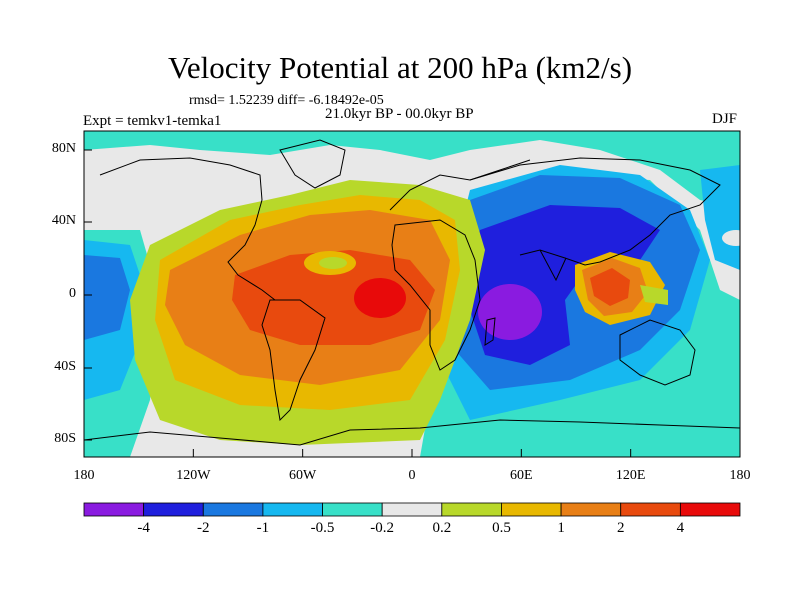 The height and width of the screenshot is (600, 800). What do you see at coordinates (312, 164) in the screenshot?
I see `coast-greenland` at bounding box center [312, 164].